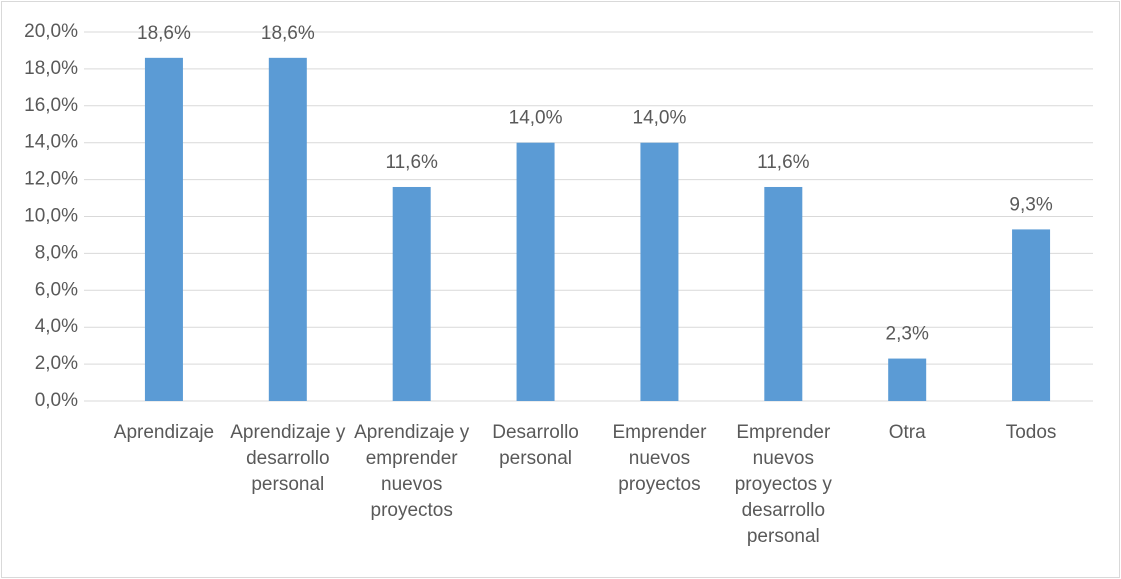 Image resolution: width=1121 pixels, height=579 pixels. Describe the element at coordinates (51, 179) in the screenshot. I see `y-tick-label: 12,0%` at that location.